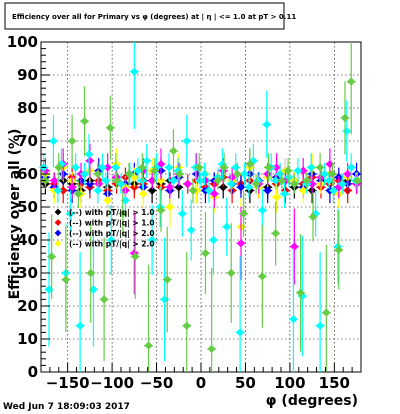 The width and height of the screenshot is (400, 414). What do you see at coordinates (201, 383) in the screenshot?
I see `x-tick-label: 0` at bounding box center [201, 383].